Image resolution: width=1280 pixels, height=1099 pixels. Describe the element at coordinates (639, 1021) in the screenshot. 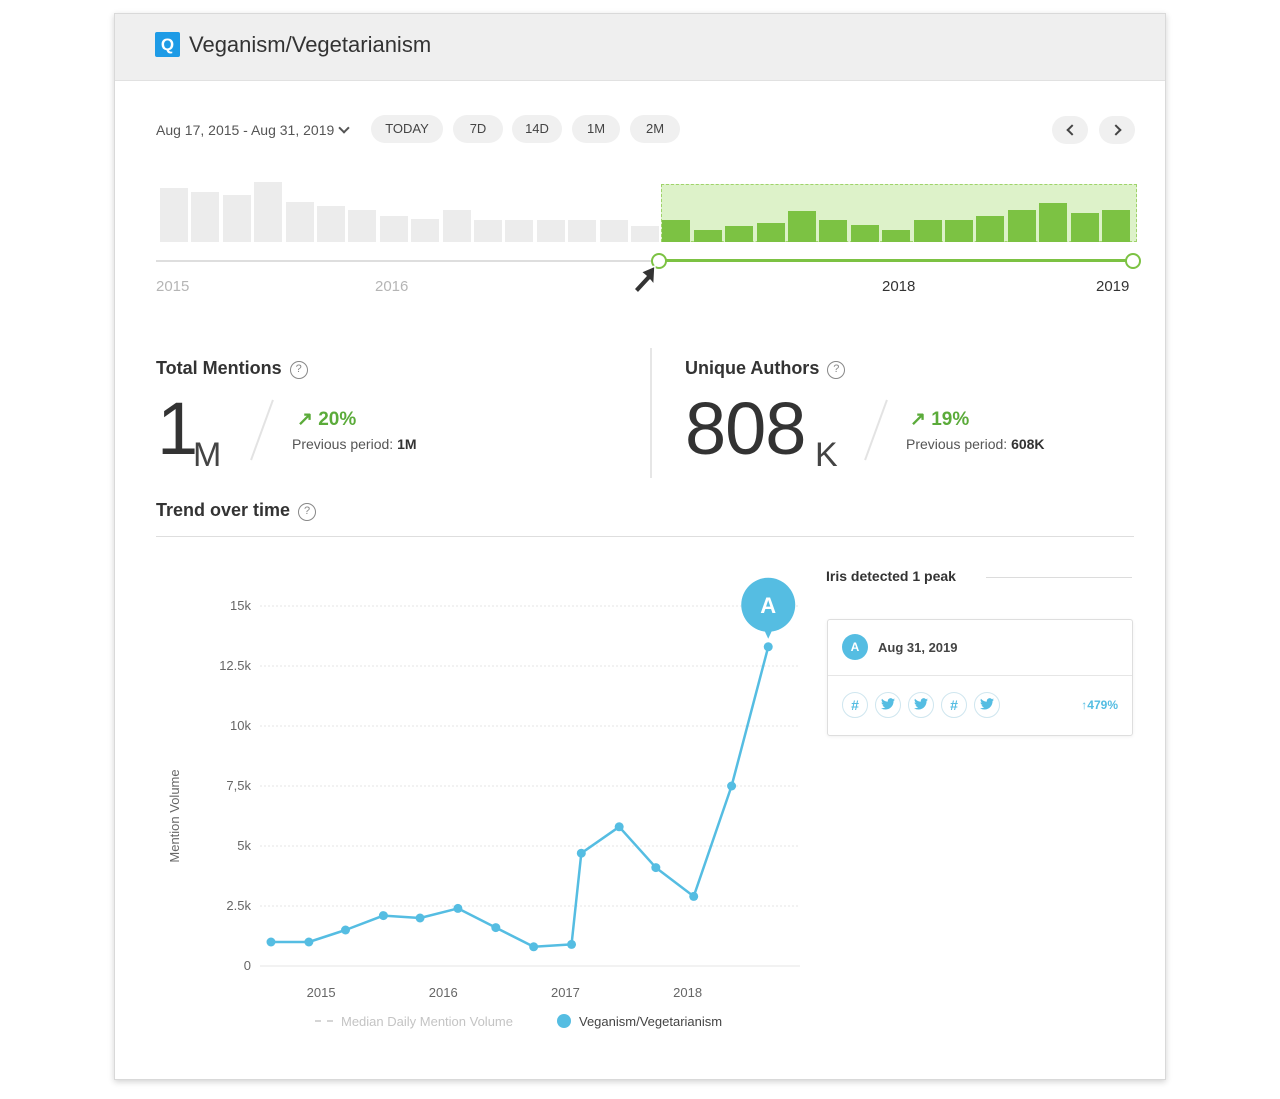

I see `legend-series: Veganism/Vegetarianism` at that location.